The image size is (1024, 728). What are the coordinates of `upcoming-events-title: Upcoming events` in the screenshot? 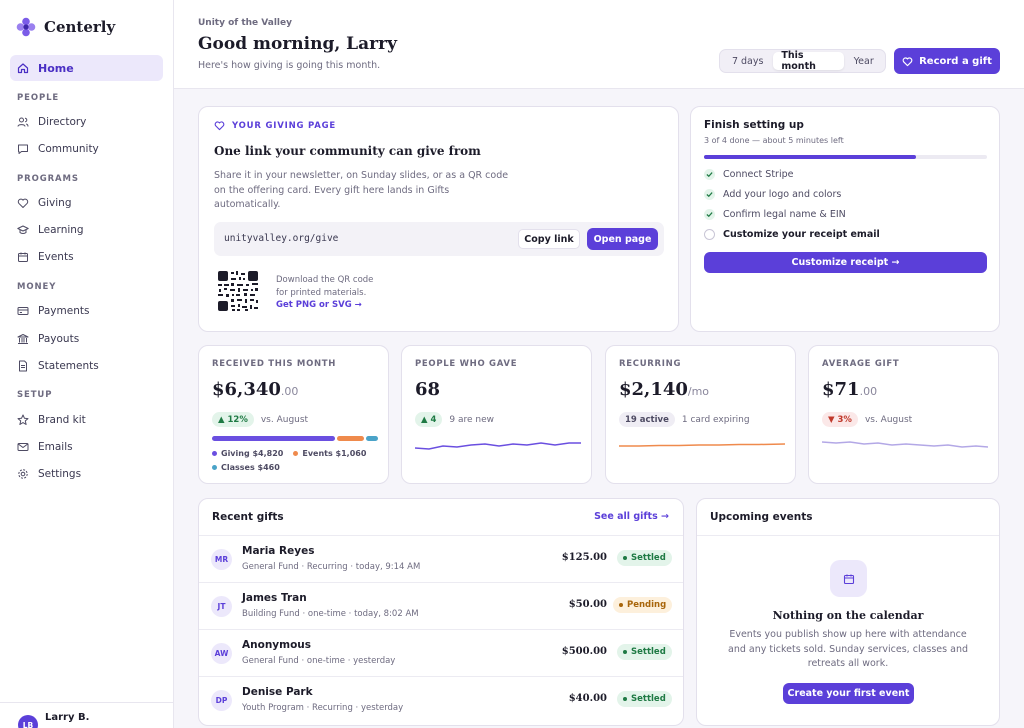 It's located at (761, 517).